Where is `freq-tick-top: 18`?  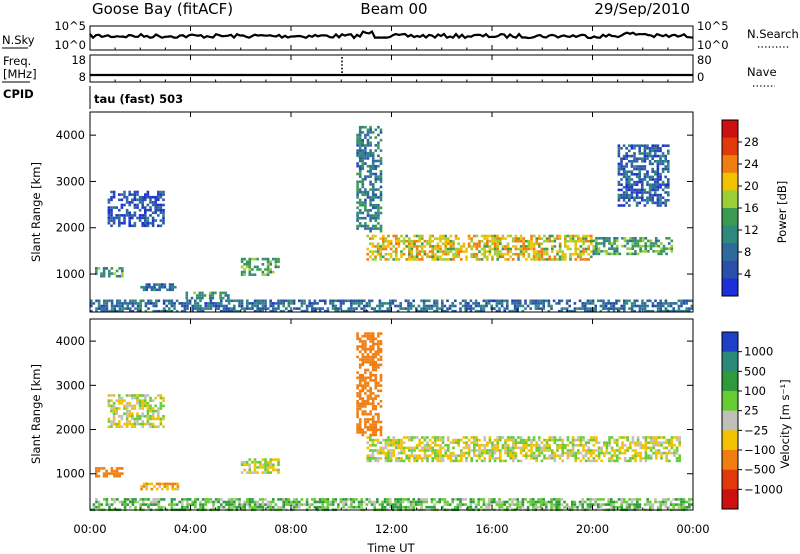 freq-tick-top: 18 is located at coordinates (78, 60).